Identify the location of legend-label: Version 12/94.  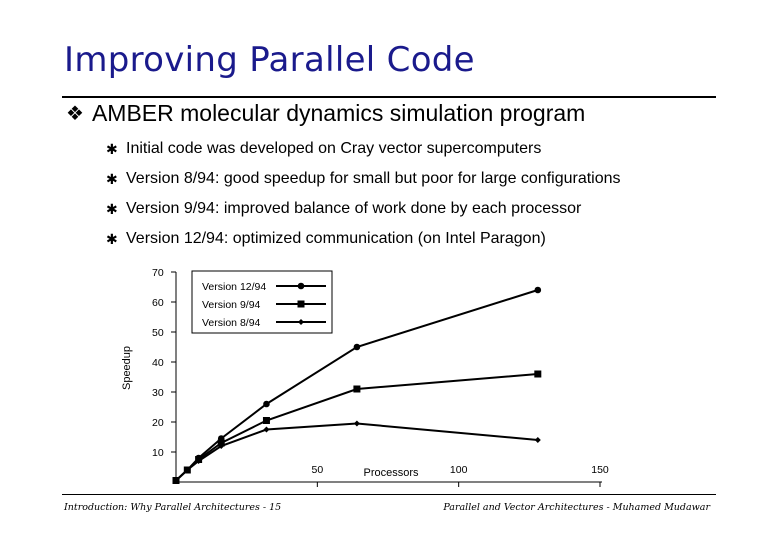
(234, 287).